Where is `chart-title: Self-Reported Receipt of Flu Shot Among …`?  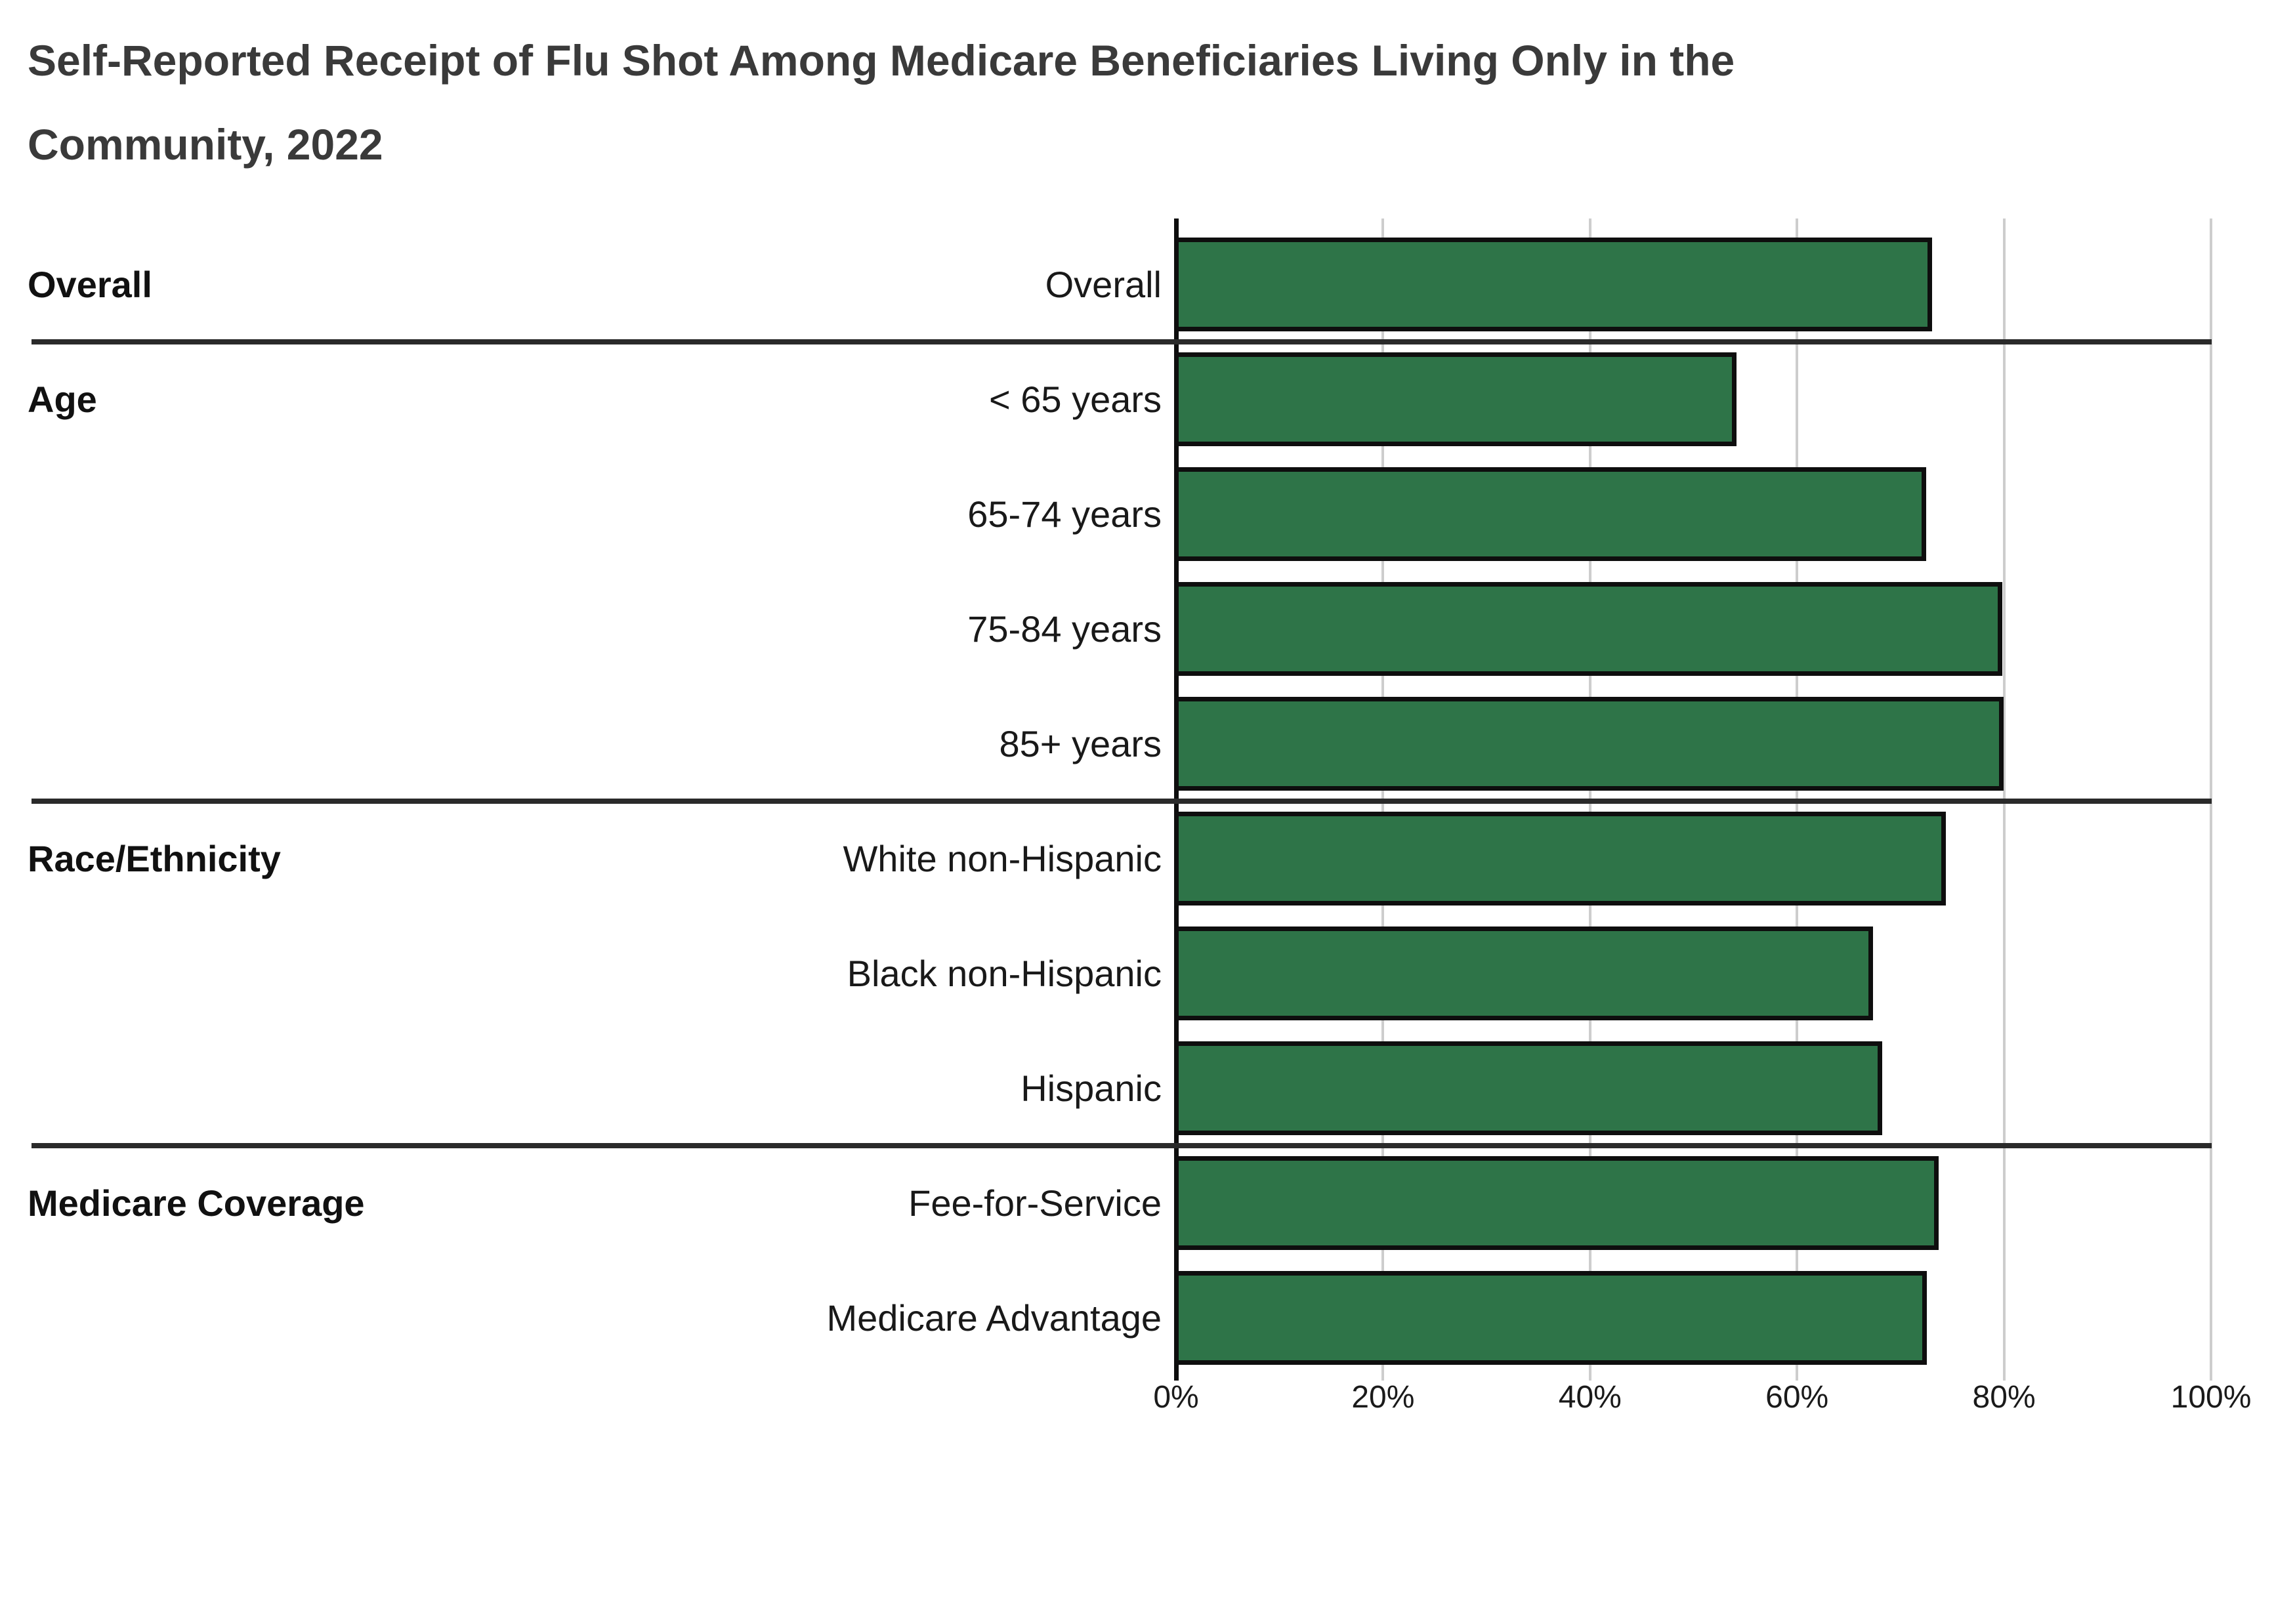 chart-title: Self-Reported Receipt of Flu Shot Among … is located at coordinates (881, 102).